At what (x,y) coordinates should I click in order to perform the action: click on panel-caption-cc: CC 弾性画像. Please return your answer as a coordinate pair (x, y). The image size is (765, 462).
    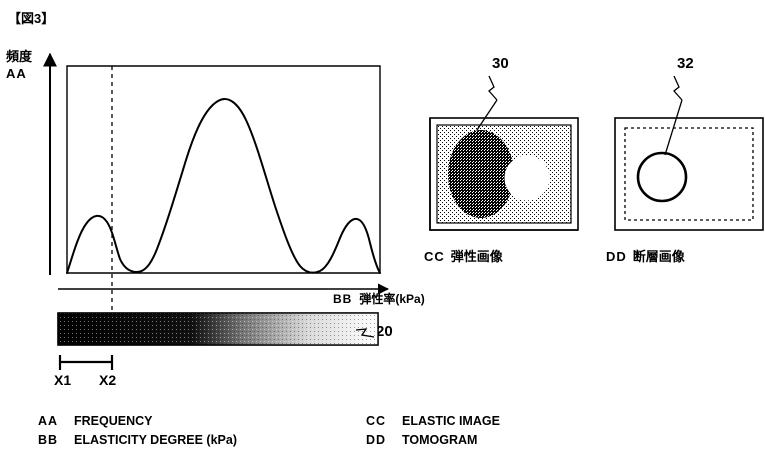
    Looking at the image, I should click on (463, 255).